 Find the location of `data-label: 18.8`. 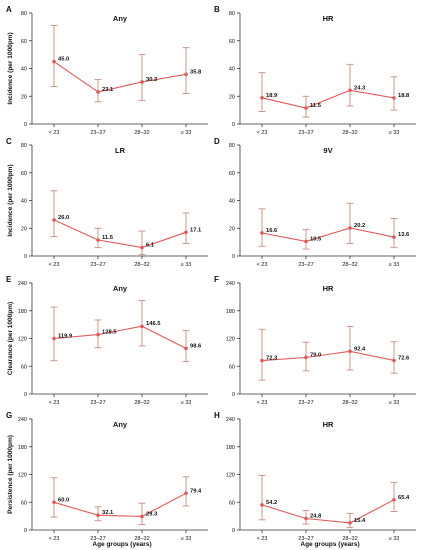

data-label: 18.8 is located at coordinates (404, 96).